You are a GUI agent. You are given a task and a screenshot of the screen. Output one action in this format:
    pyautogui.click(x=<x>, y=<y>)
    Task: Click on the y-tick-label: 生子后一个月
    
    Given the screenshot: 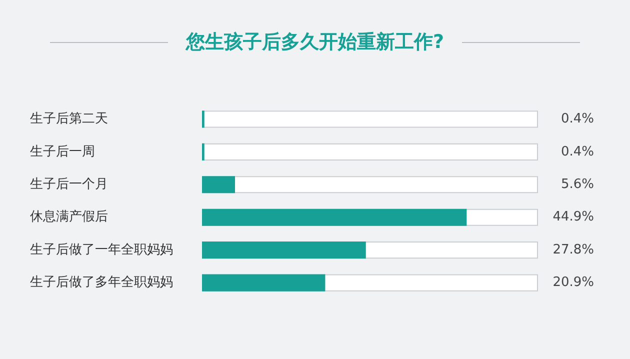 What is the action you would take?
    pyautogui.click(x=69, y=184)
    